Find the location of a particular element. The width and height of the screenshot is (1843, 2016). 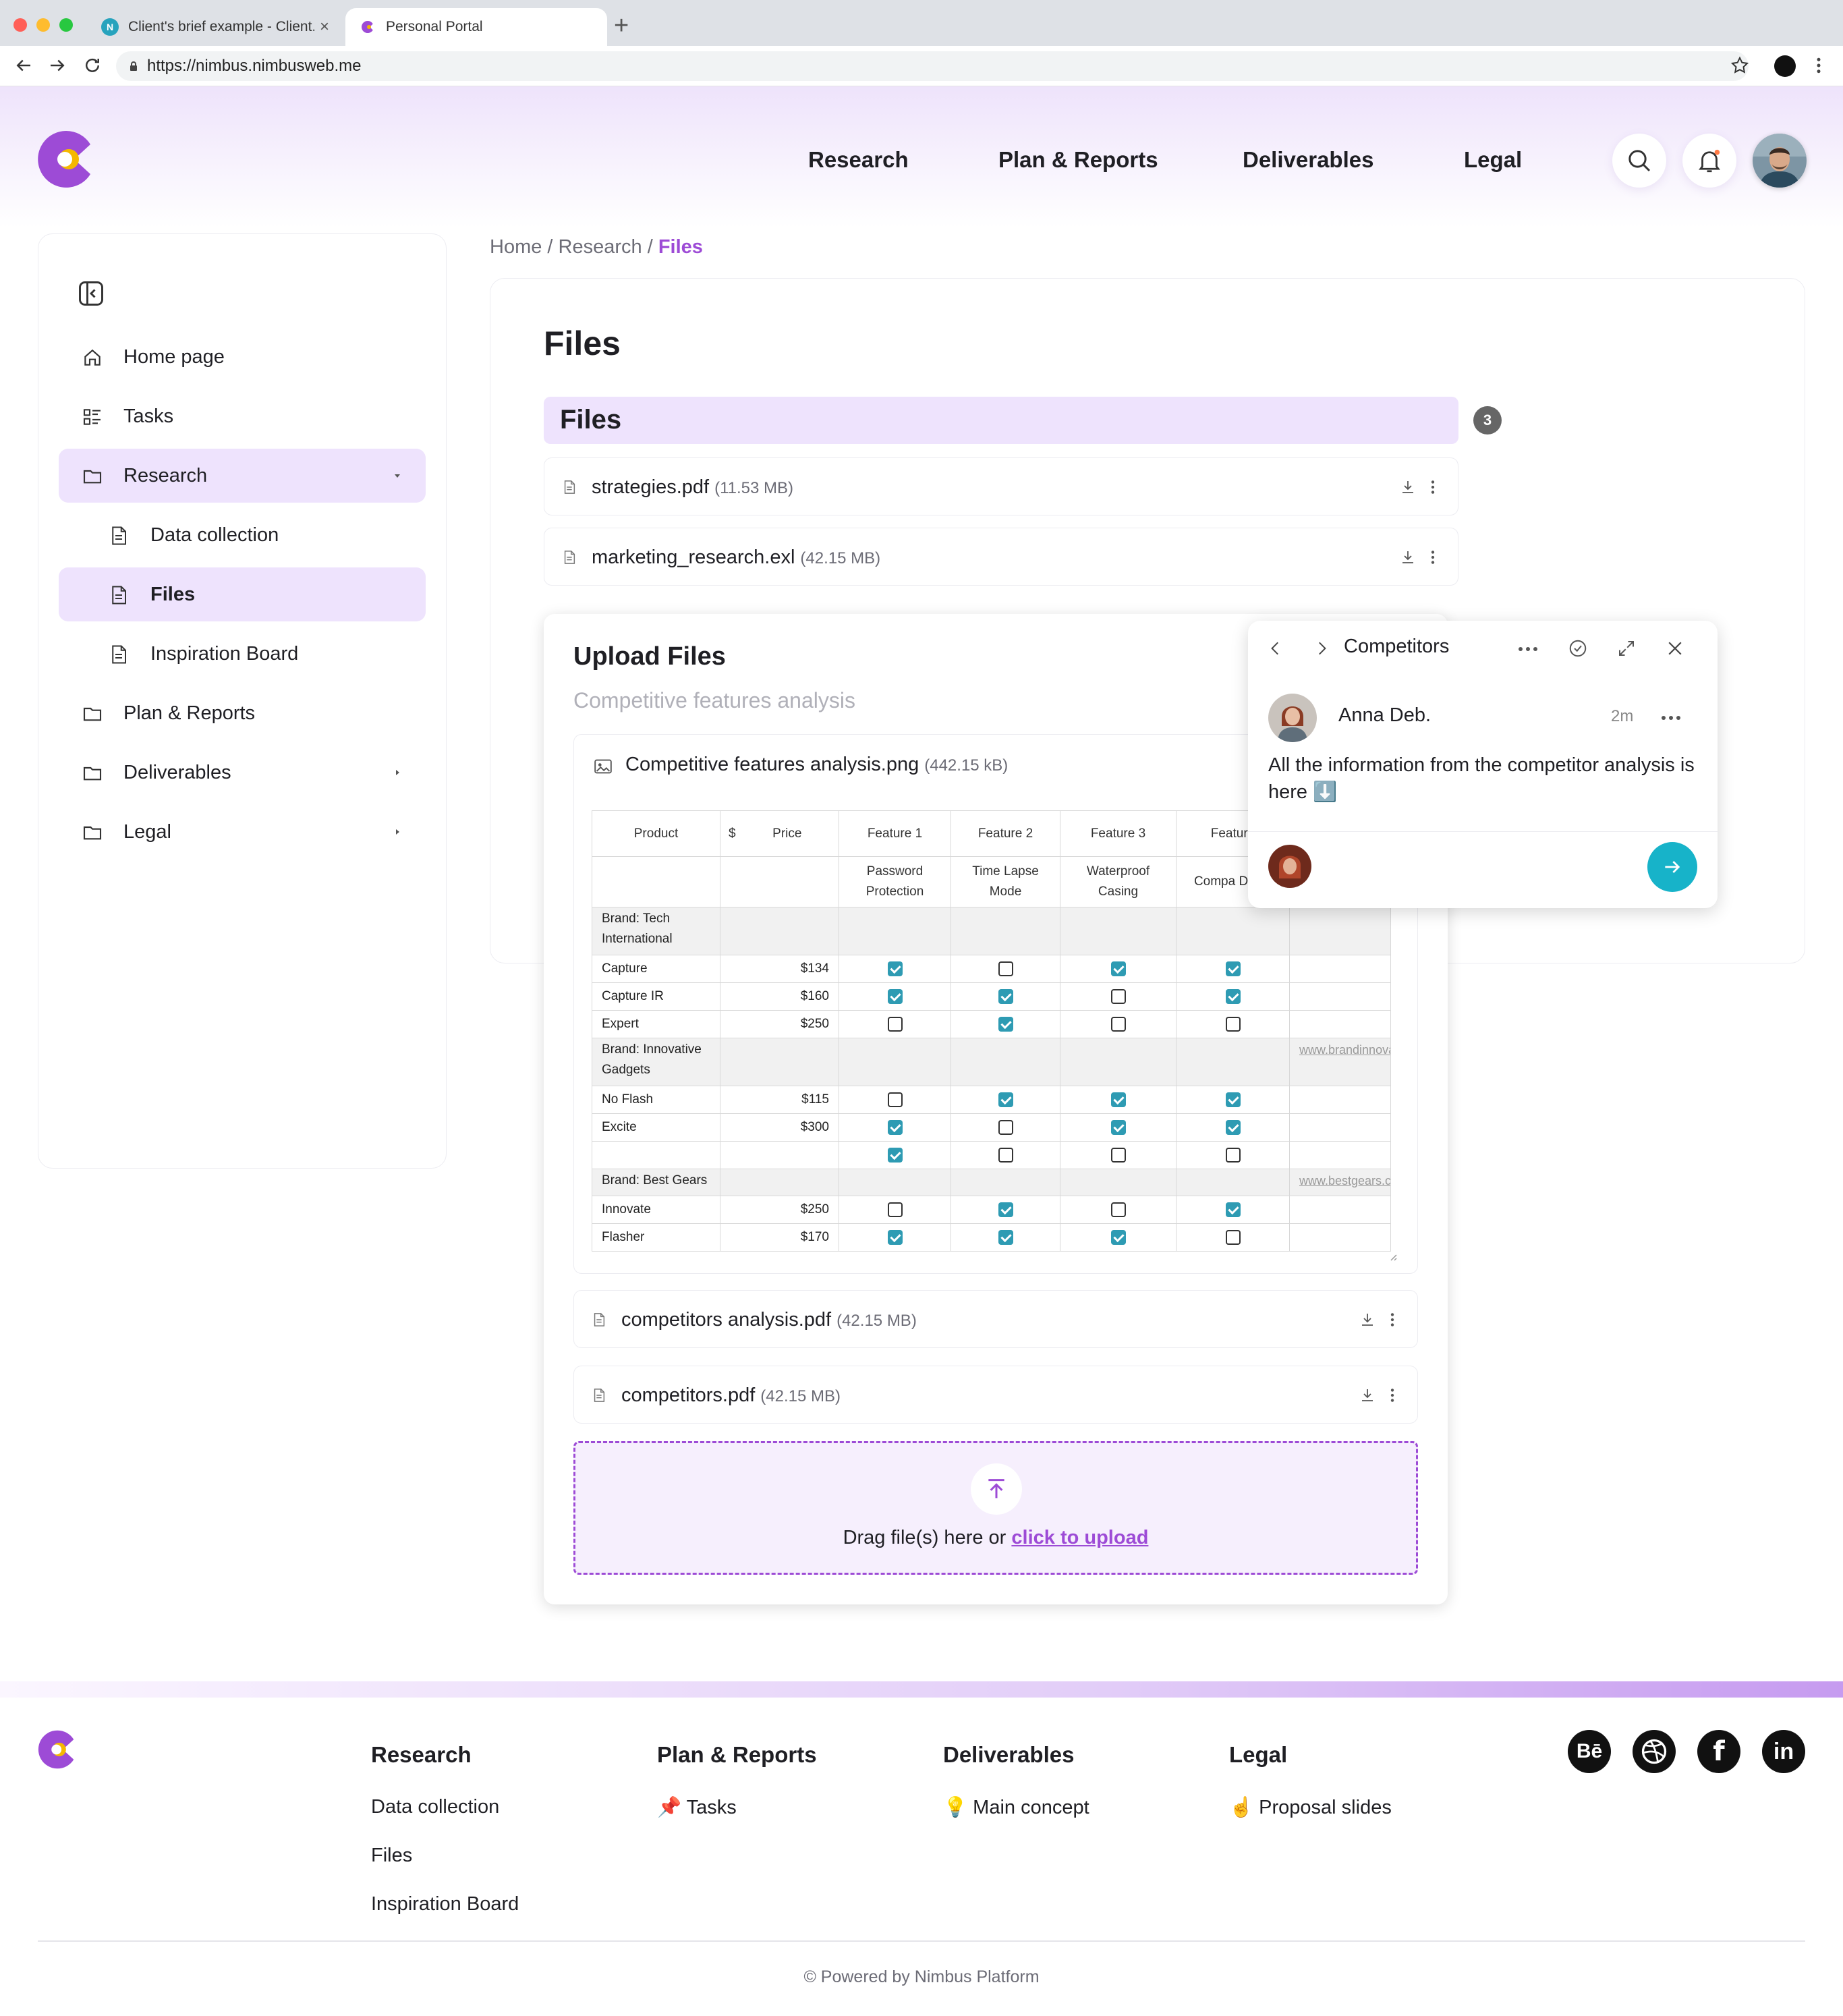

maximize-window-button is located at coordinates (66, 25).